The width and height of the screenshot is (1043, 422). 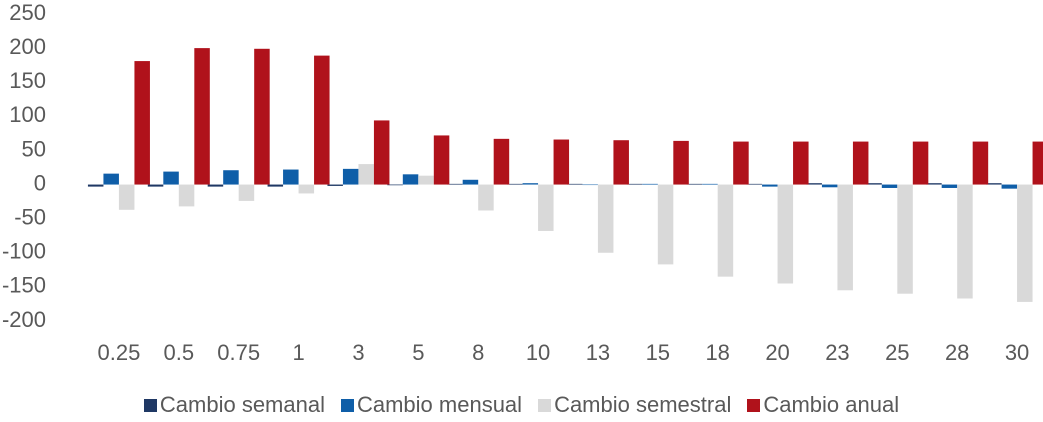 I want to click on x-tick-label: 13, so click(x=598, y=352).